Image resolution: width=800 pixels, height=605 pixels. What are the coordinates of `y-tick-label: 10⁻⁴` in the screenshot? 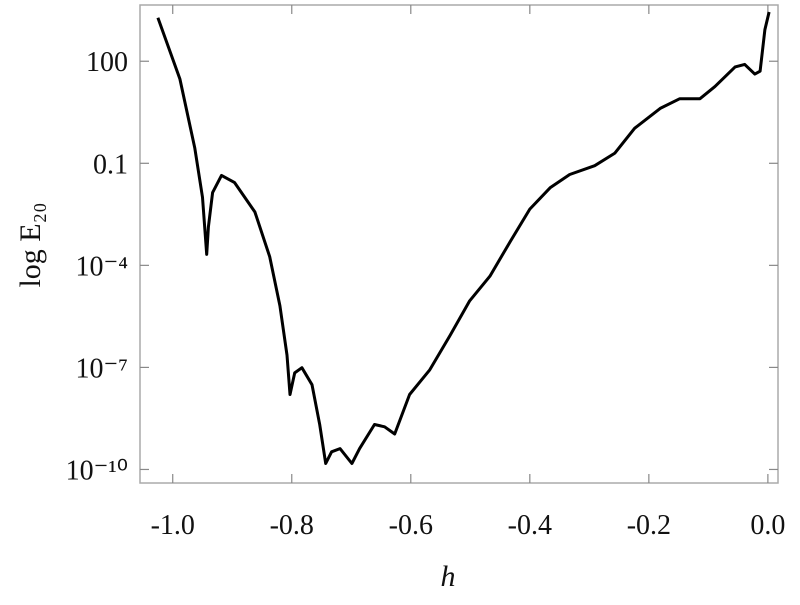 It's located at (101, 266).